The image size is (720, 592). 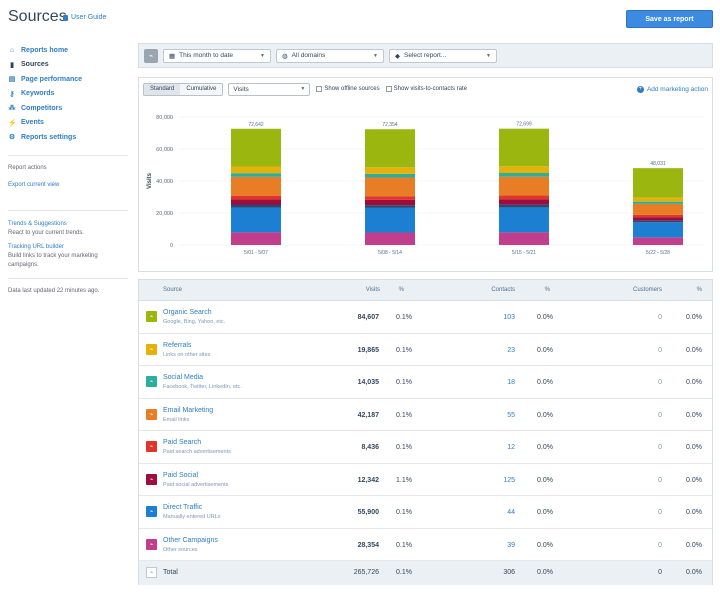 What do you see at coordinates (511, 512) in the screenshot?
I see `row-contacts: 44` at bounding box center [511, 512].